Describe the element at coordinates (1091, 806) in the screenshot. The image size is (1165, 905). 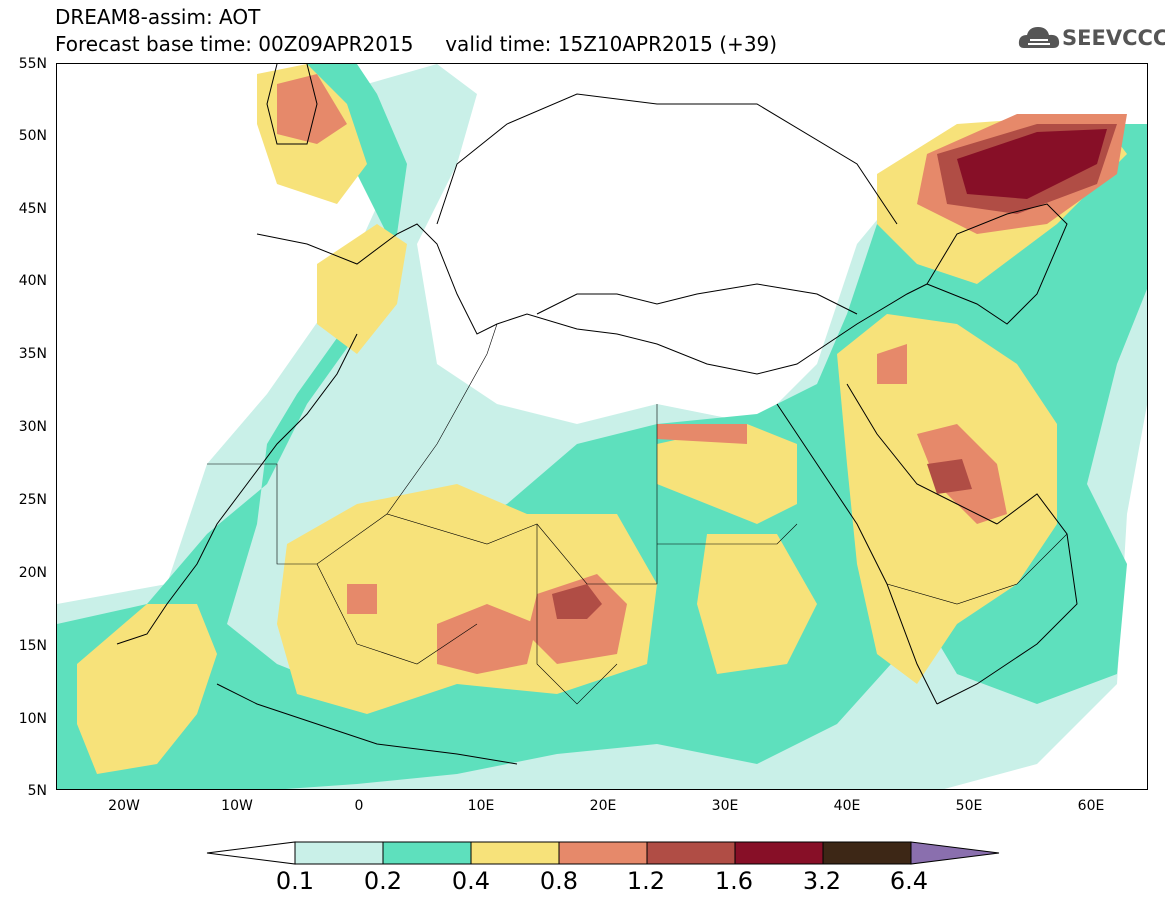
I see `lon-label: 60E` at that location.